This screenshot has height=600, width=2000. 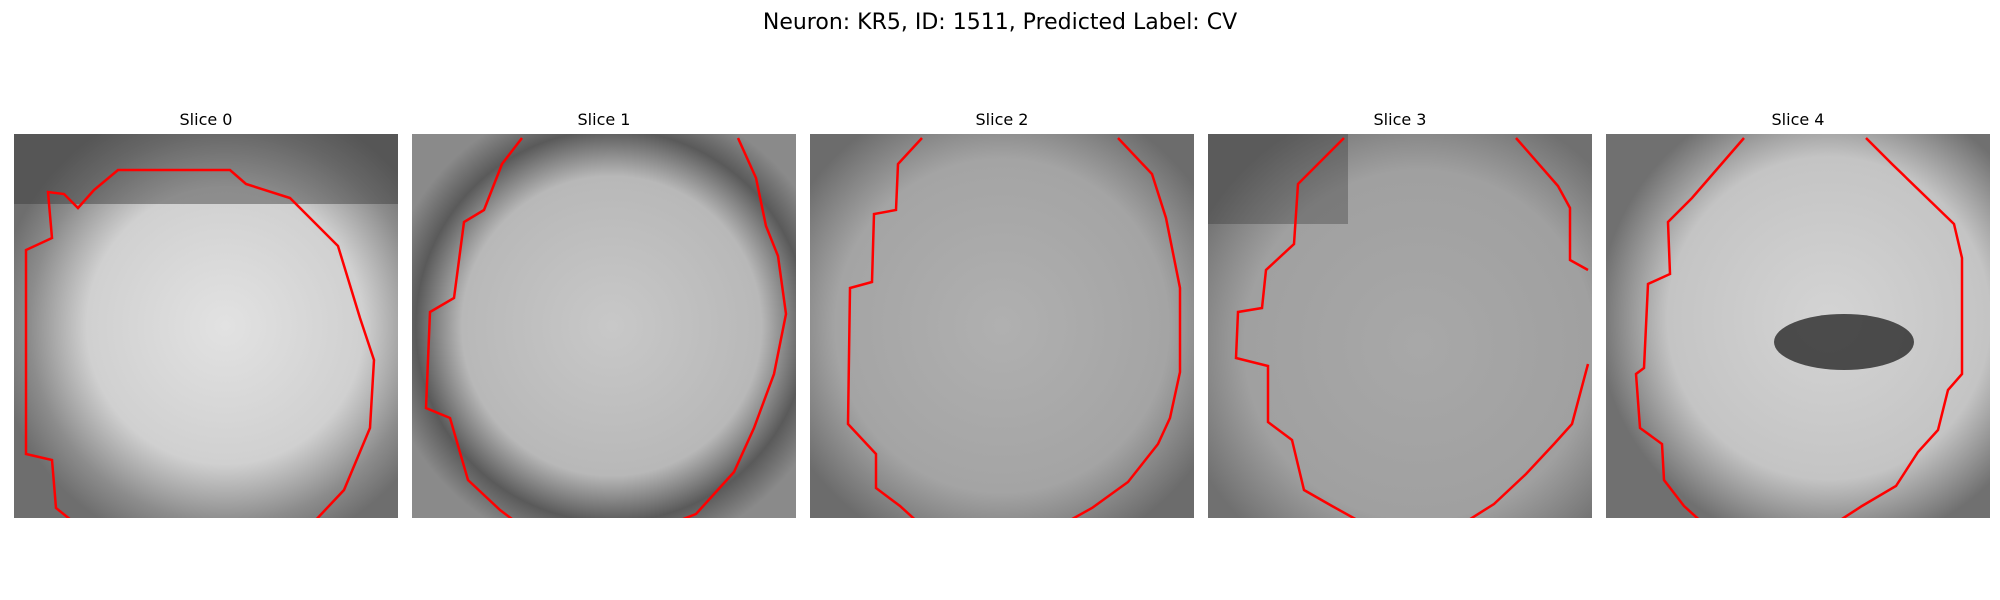 I want to click on slice-title: Slice 1, so click(x=604, y=119).